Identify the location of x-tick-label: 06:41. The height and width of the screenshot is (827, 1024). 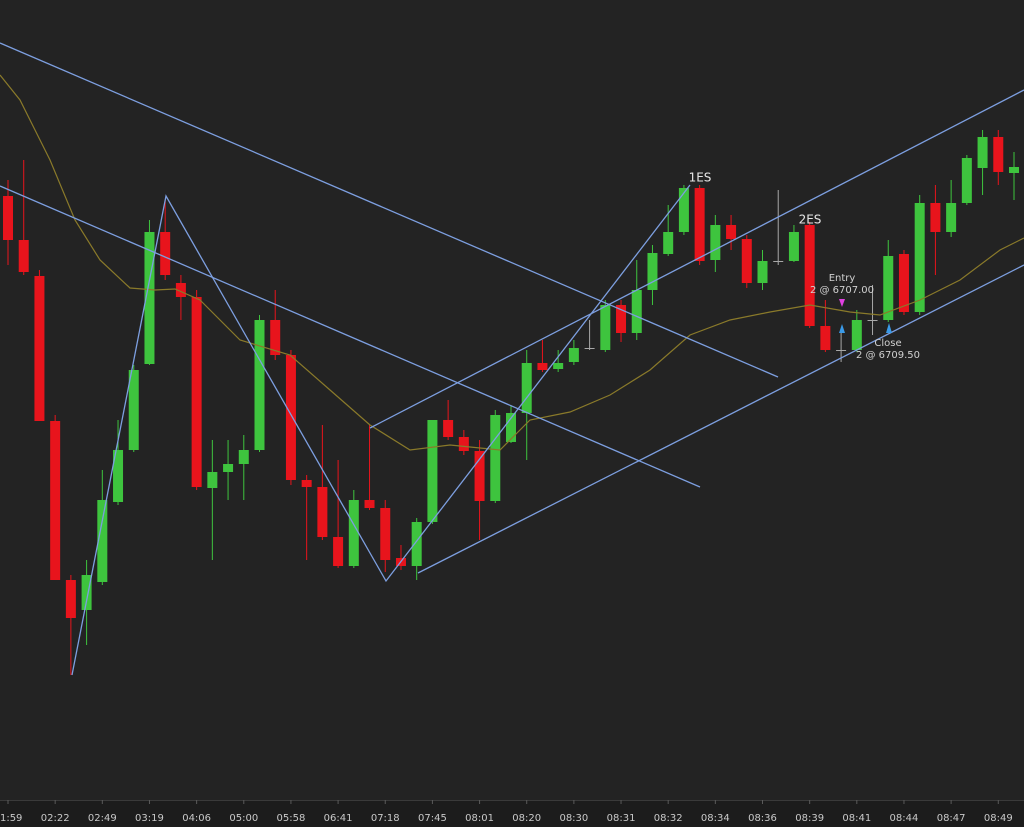
(338, 818).